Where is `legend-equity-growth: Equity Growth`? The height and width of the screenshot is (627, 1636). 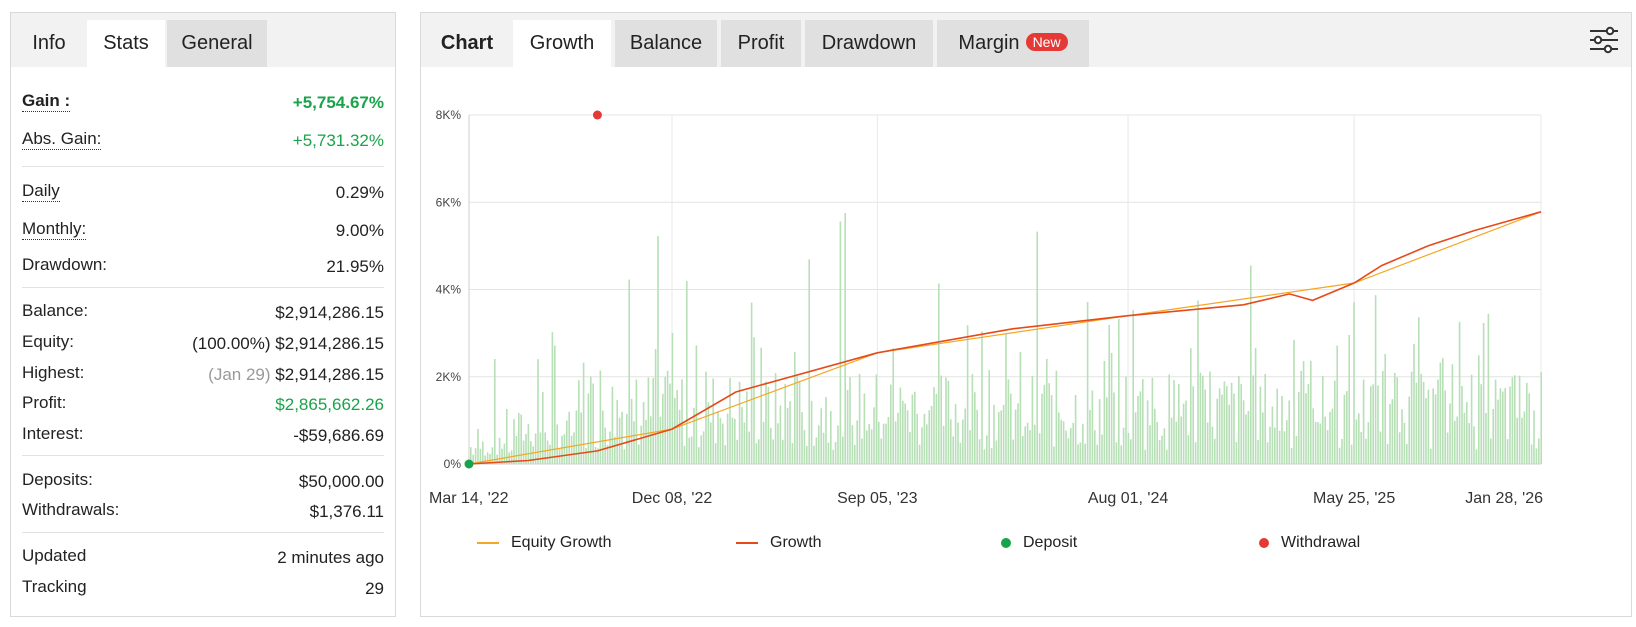
legend-equity-growth: Equity Growth is located at coordinates (544, 543).